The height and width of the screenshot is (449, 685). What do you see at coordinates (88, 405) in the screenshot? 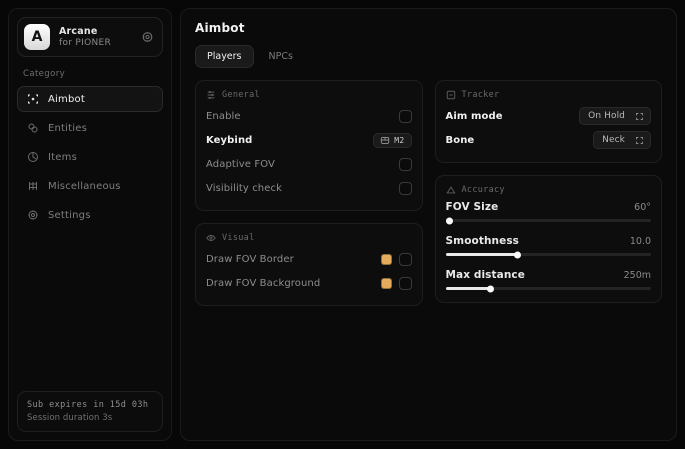
I see `sub-expiry-text: Sub expires in 15d 03h` at bounding box center [88, 405].